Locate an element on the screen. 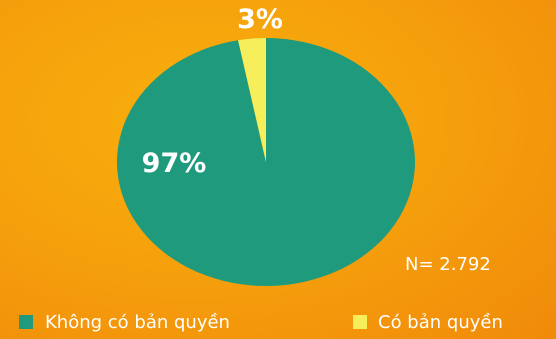  value-label-97: 97% is located at coordinates (174, 163).